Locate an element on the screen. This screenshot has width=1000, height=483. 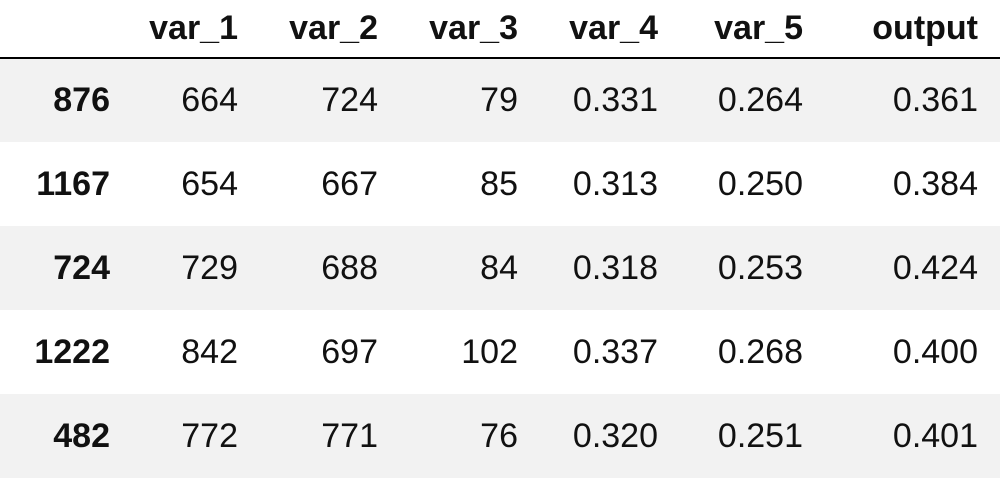
cell-output: 0.400 is located at coordinates (935, 351).